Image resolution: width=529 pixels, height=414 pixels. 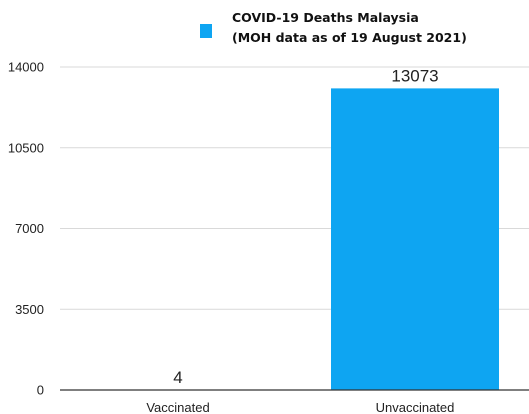 What do you see at coordinates (325, 17) in the screenshot?
I see `legend-label-line-1: COVID-19 Deaths Malaysia` at bounding box center [325, 17].